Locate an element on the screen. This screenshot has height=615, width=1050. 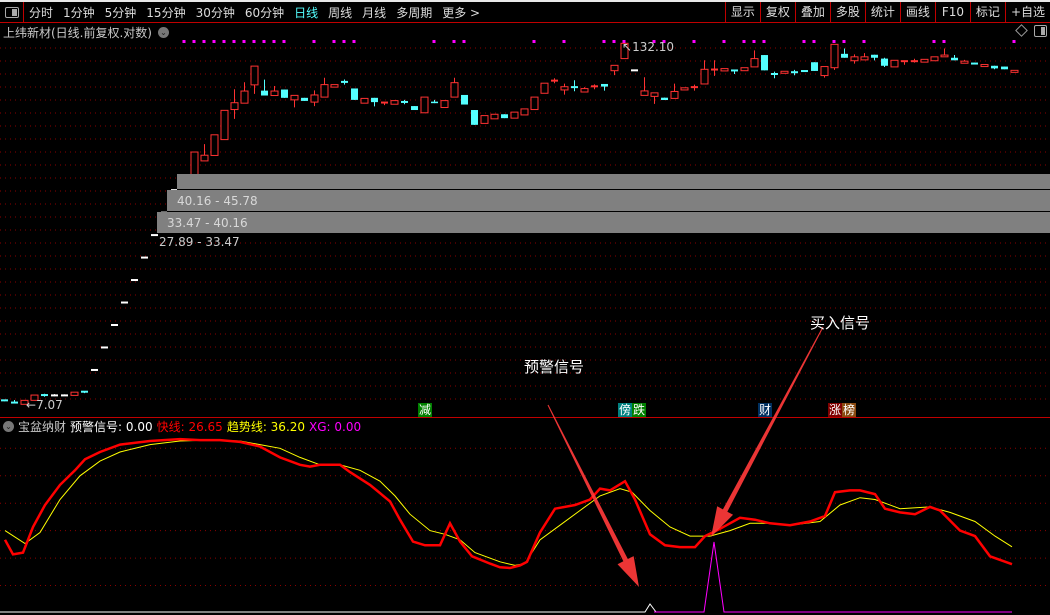
period-tab: 更多 > is located at coordinates (461, 12).